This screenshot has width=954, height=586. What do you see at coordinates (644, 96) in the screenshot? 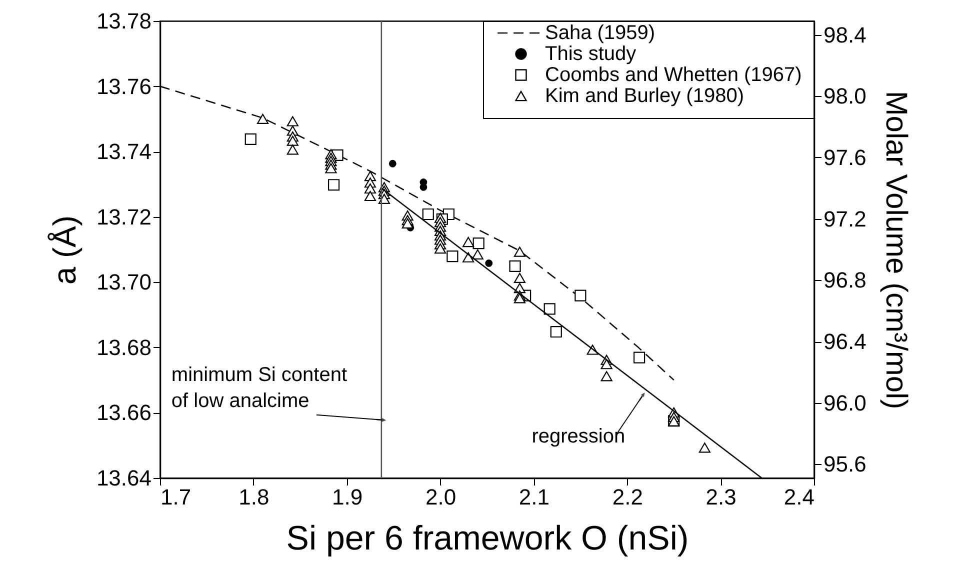
I see `legend-label: Kim and Burley (1980)` at bounding box center [644, 96].